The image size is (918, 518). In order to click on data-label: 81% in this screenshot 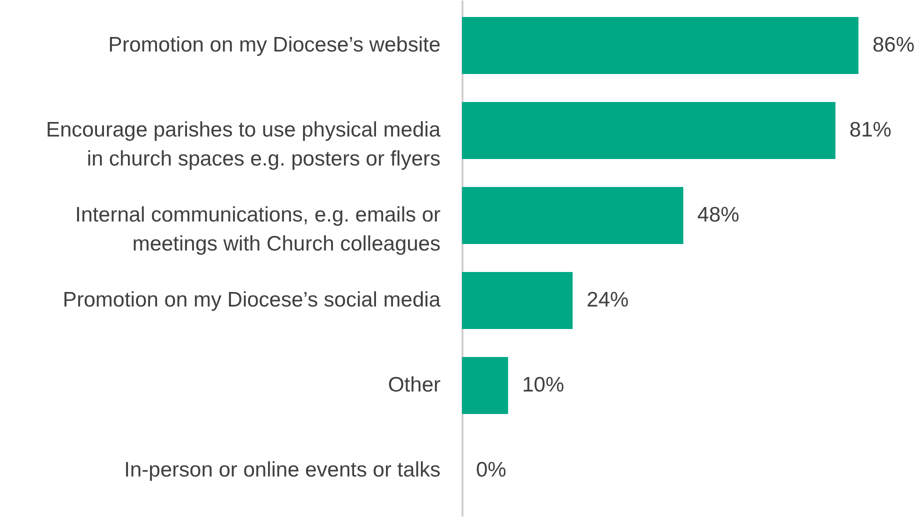, I will do `click(870, 130)`.